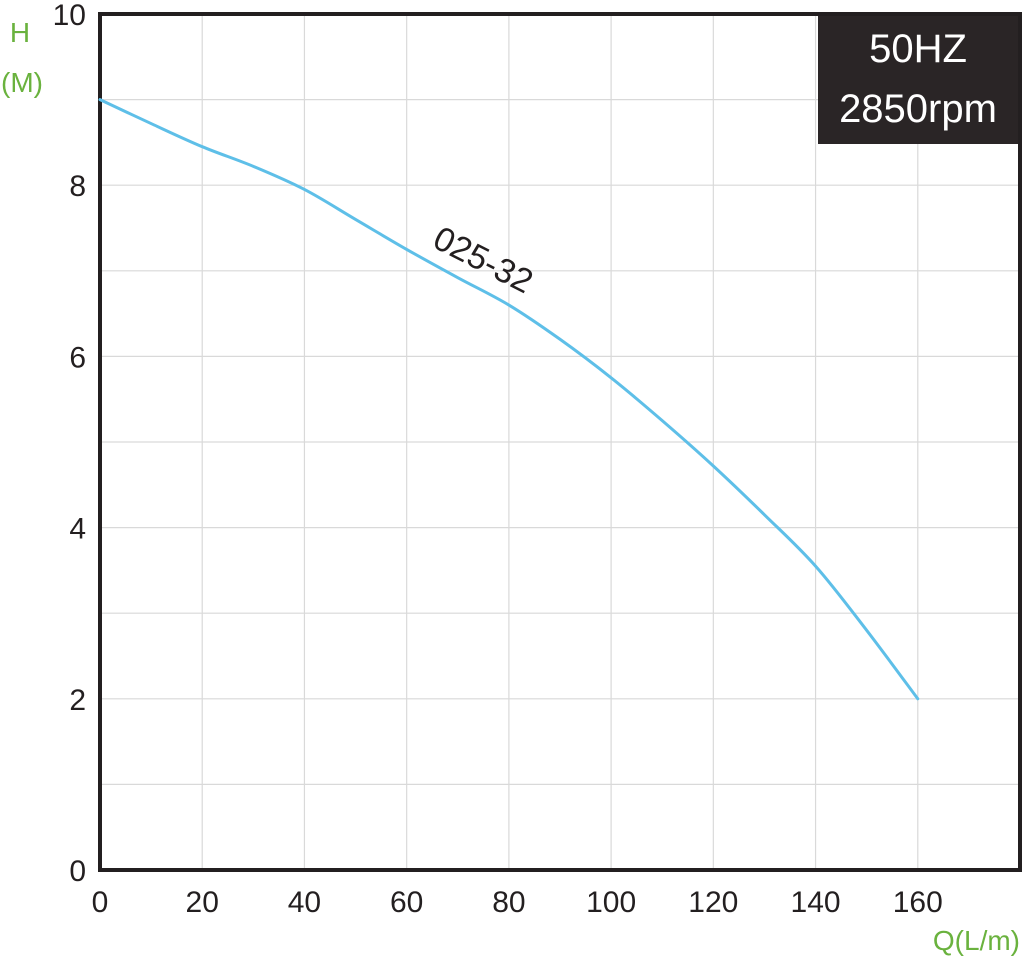  I want to click on x-axis-label: Q(L/m), so click(976, 940).